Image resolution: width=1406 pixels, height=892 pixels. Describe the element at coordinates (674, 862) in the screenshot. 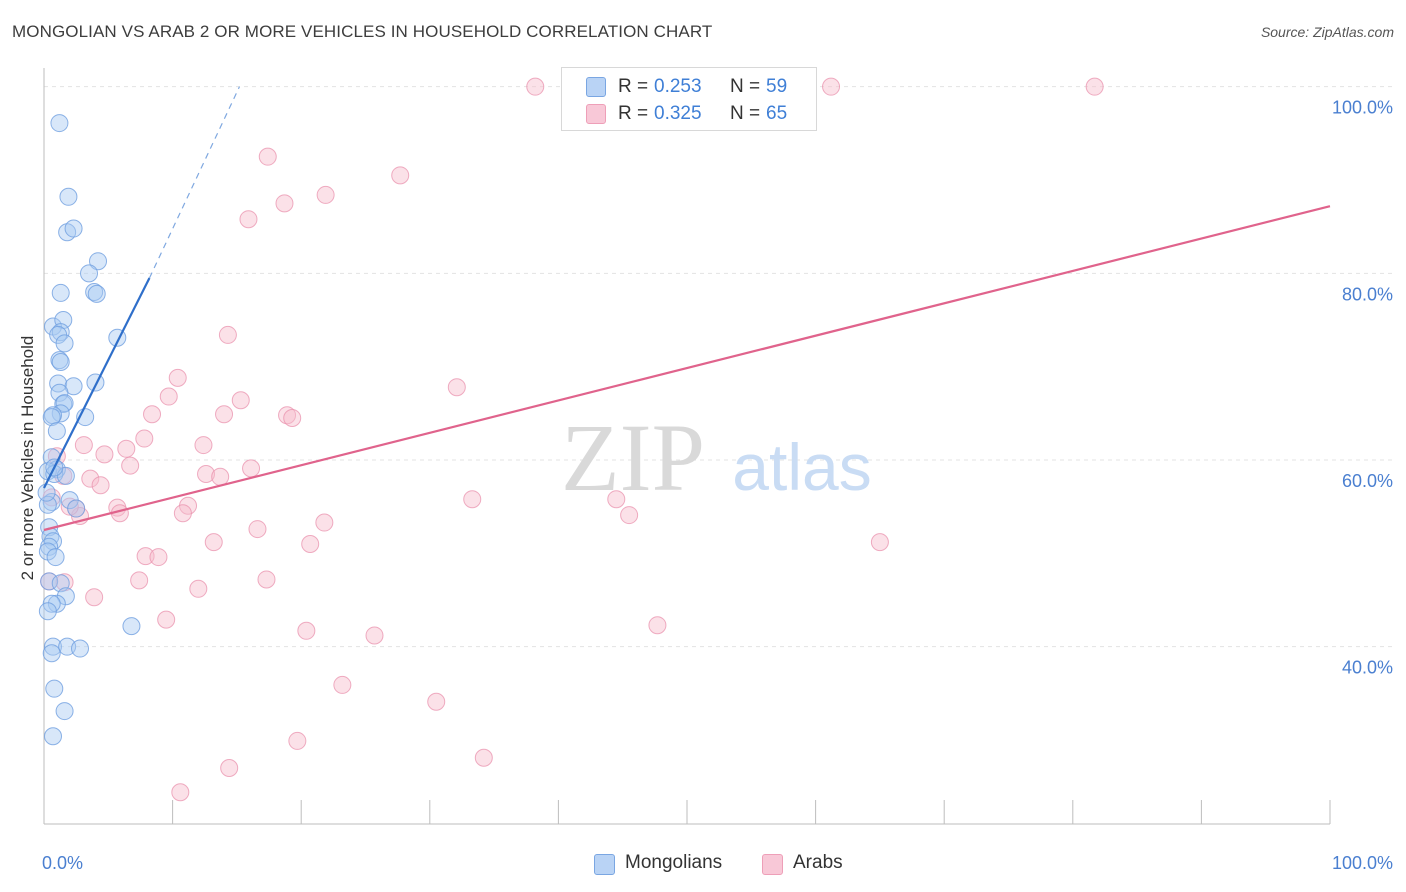

I see `mongolians-label: Mongolians` at that location.